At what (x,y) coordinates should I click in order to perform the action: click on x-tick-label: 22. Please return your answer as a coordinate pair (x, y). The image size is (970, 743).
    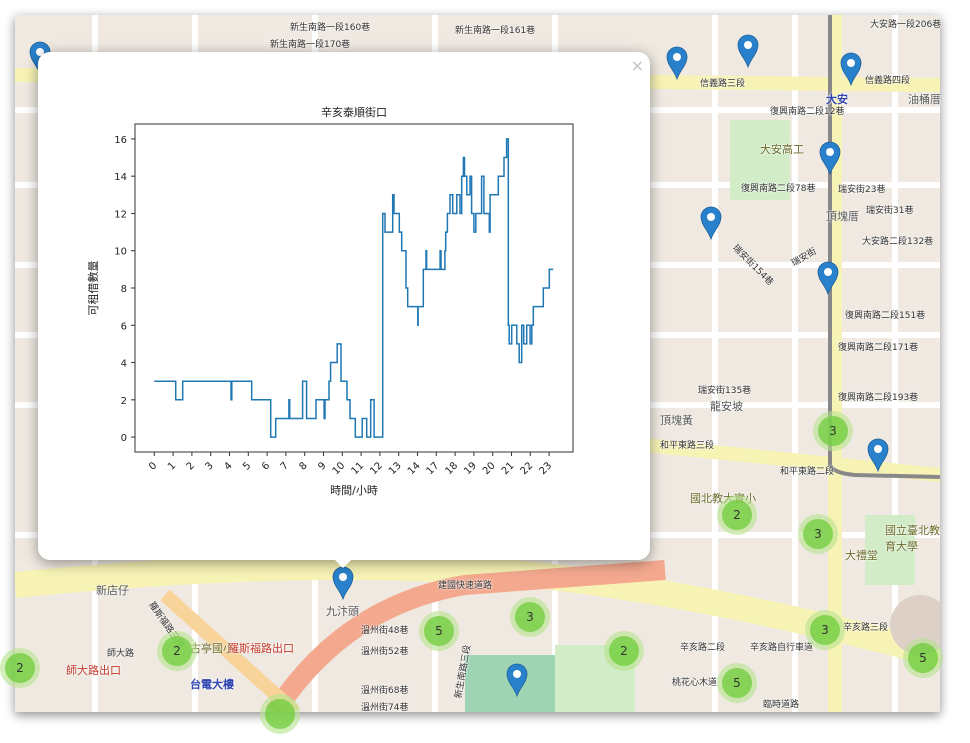
    Looking at the image, I should click on (527, 468).